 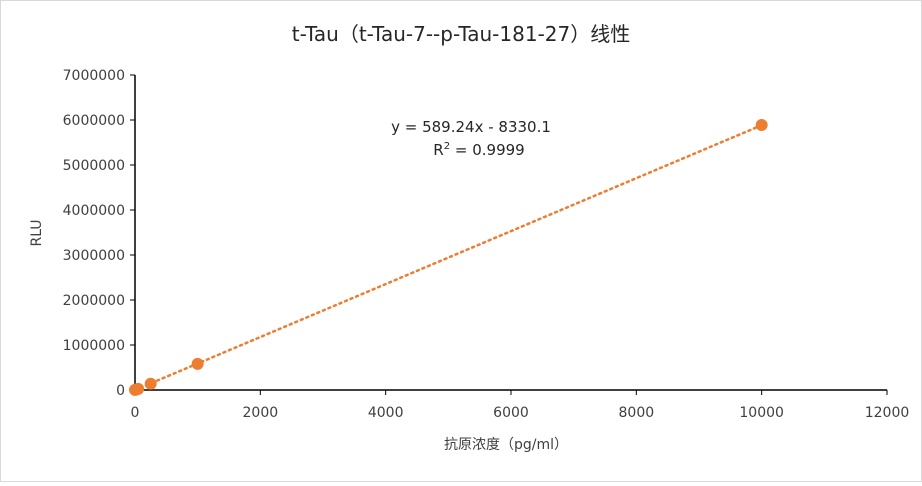 What do you see at coordinates (37, 232) in the screenshot?
I see `y-axis-label: RLU` at bounding box center [37, 232].